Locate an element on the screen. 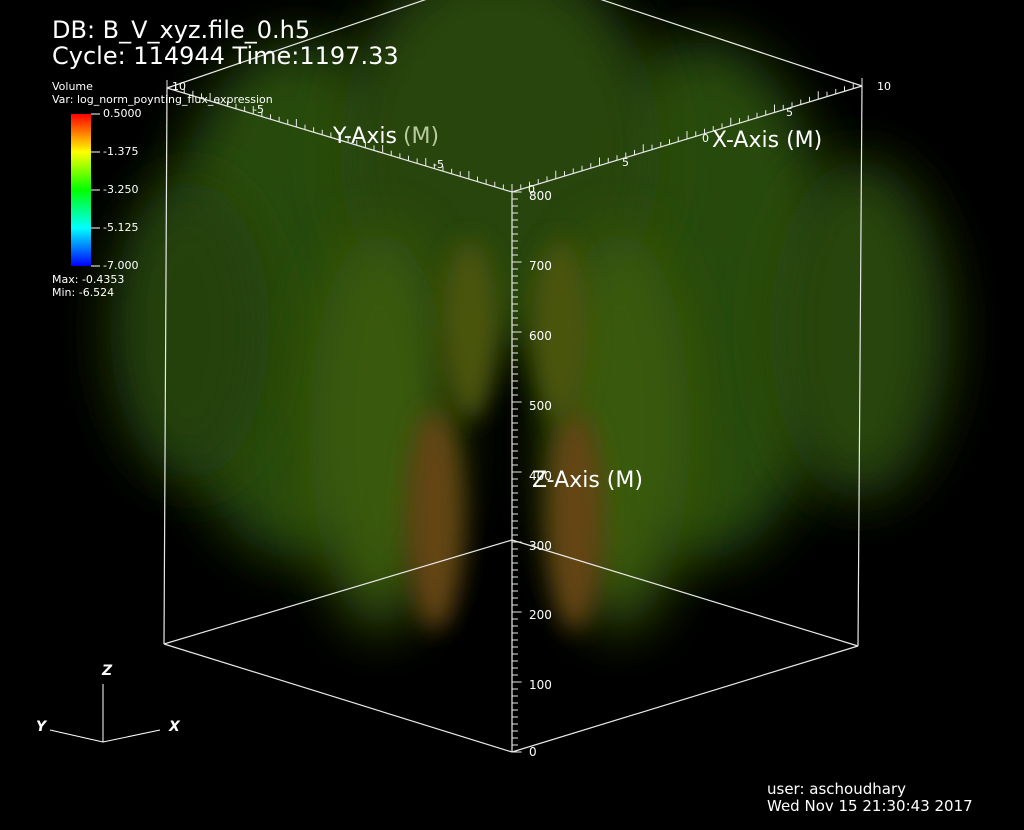  legend-tick-marks is located at coordinates (95, 190).